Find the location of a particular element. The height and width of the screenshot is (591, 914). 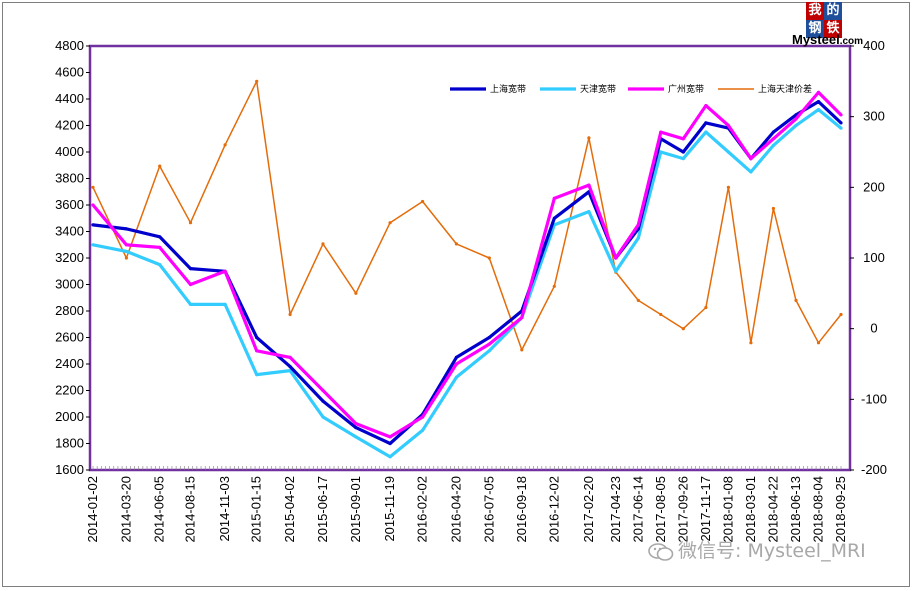

legend-label: 天津宽带 is located at coordinates (598, 88).